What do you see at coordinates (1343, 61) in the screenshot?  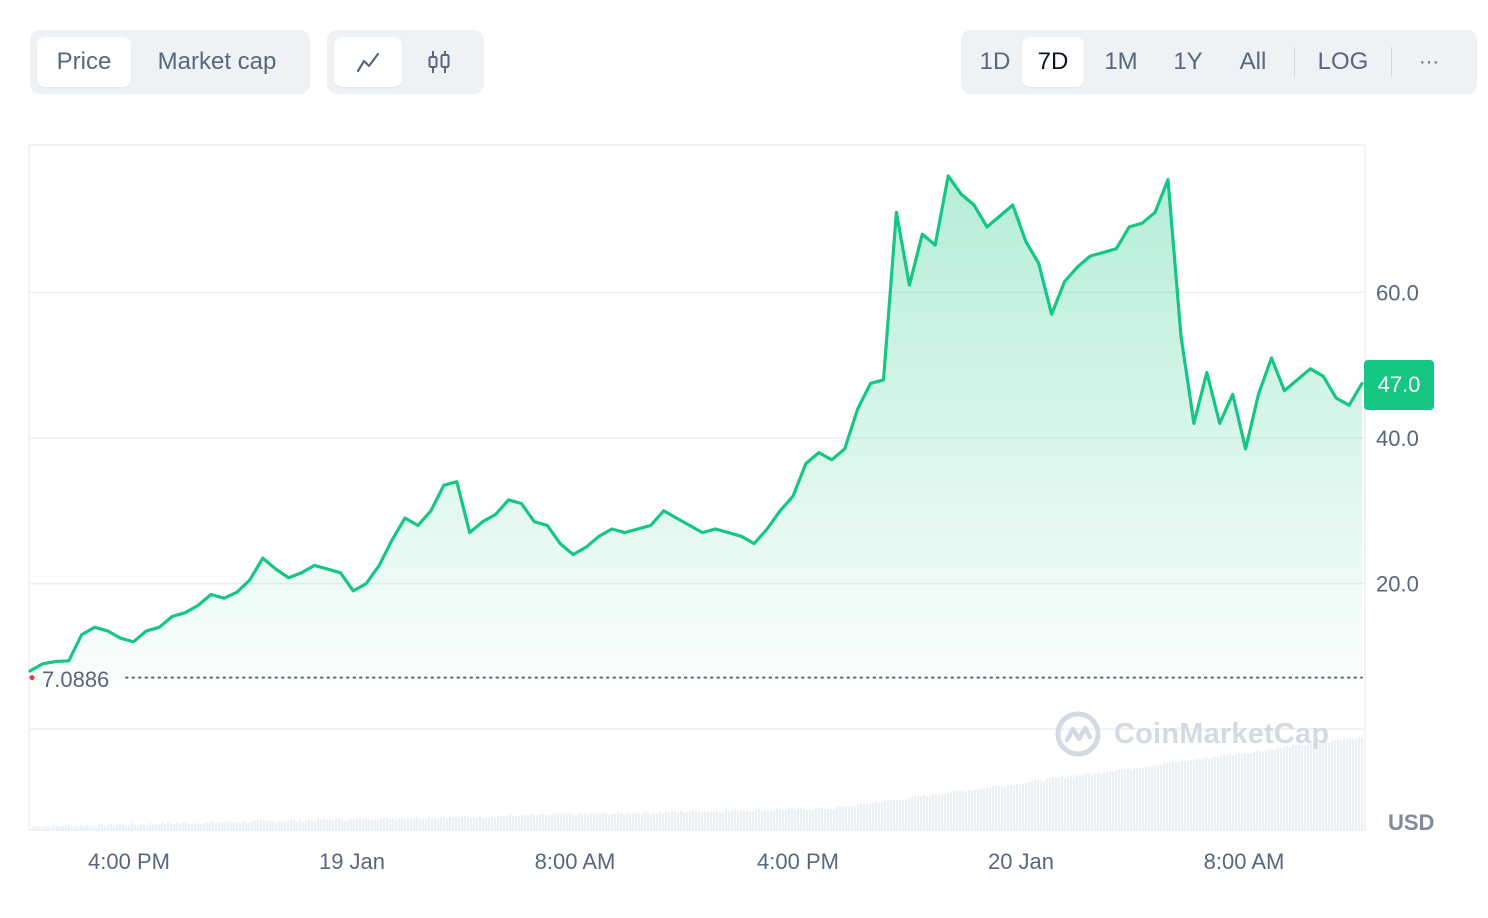 I see `log-scale-button: LOG` at bounding box center [1343, 61].